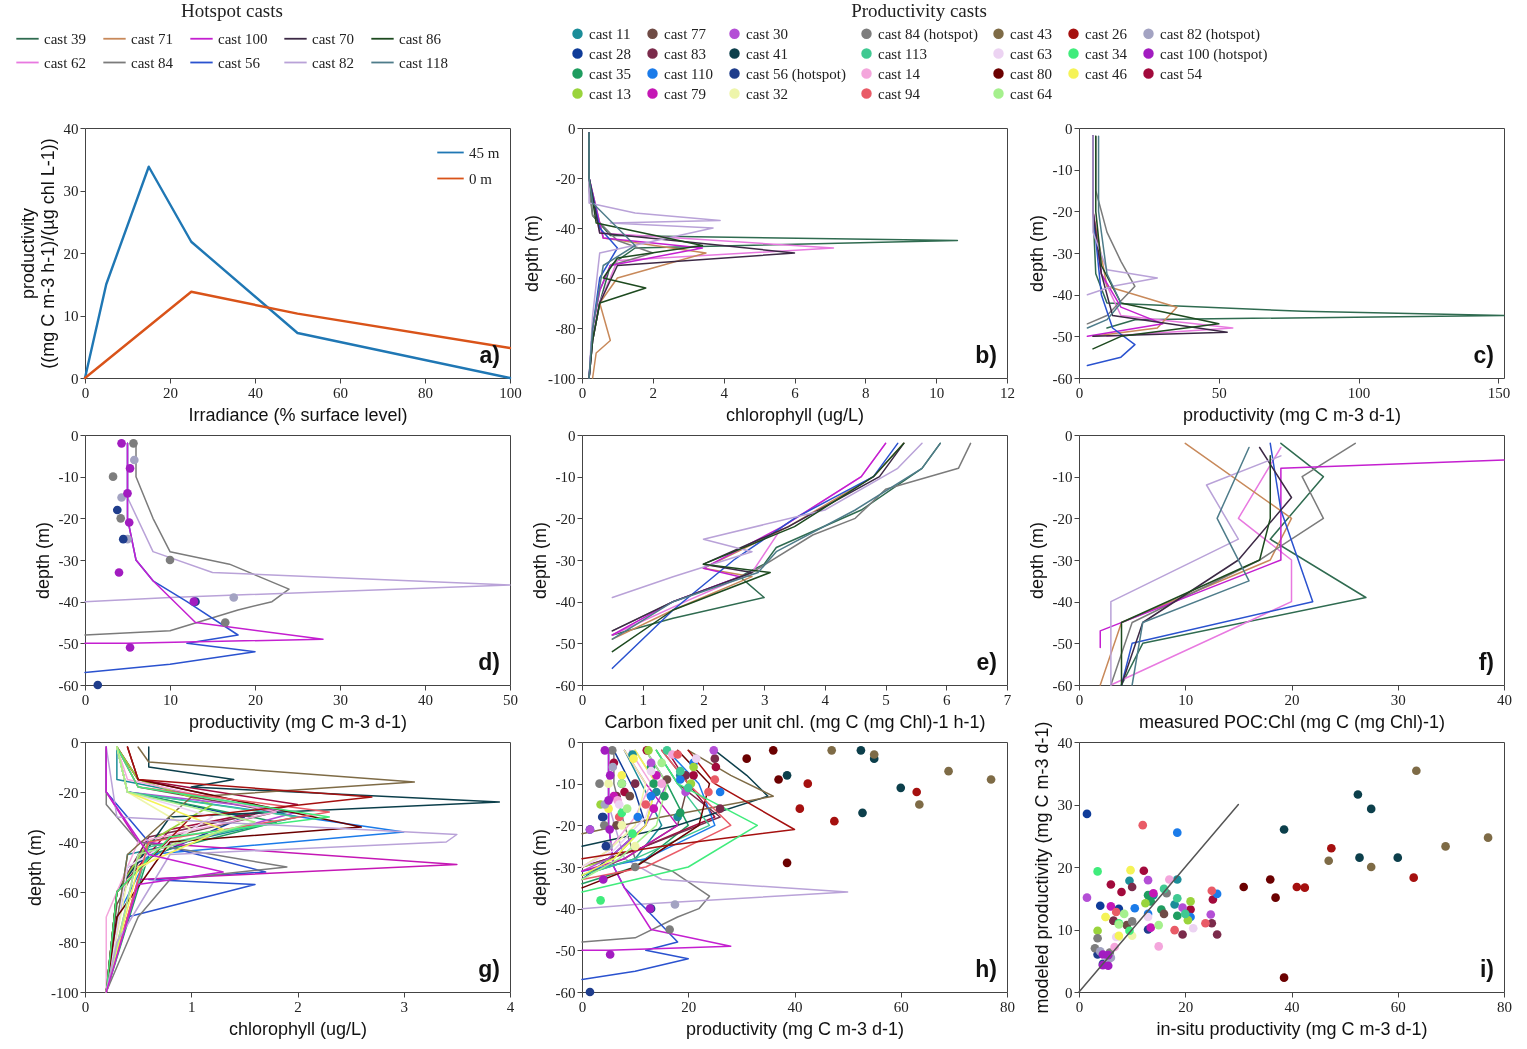  Describe the element at coordinates (610, 53) in the screenshot. I see `legend-label: cast 28` at that location.